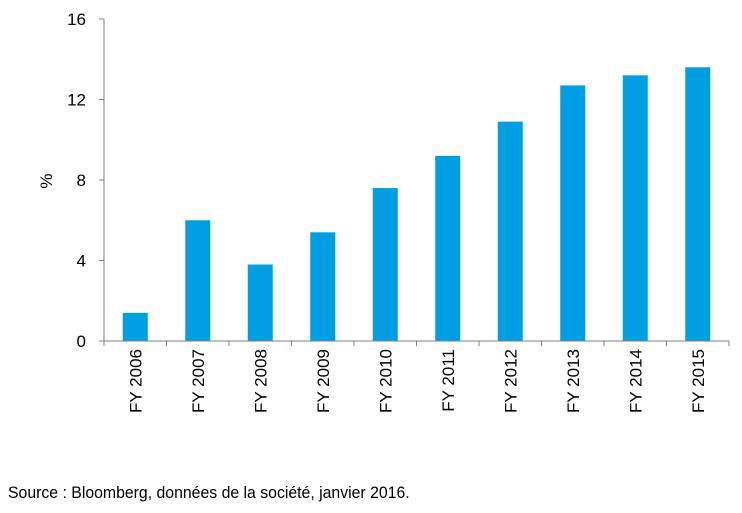  I want to click on x-tick-label: FY 2015, so click(698, 381).